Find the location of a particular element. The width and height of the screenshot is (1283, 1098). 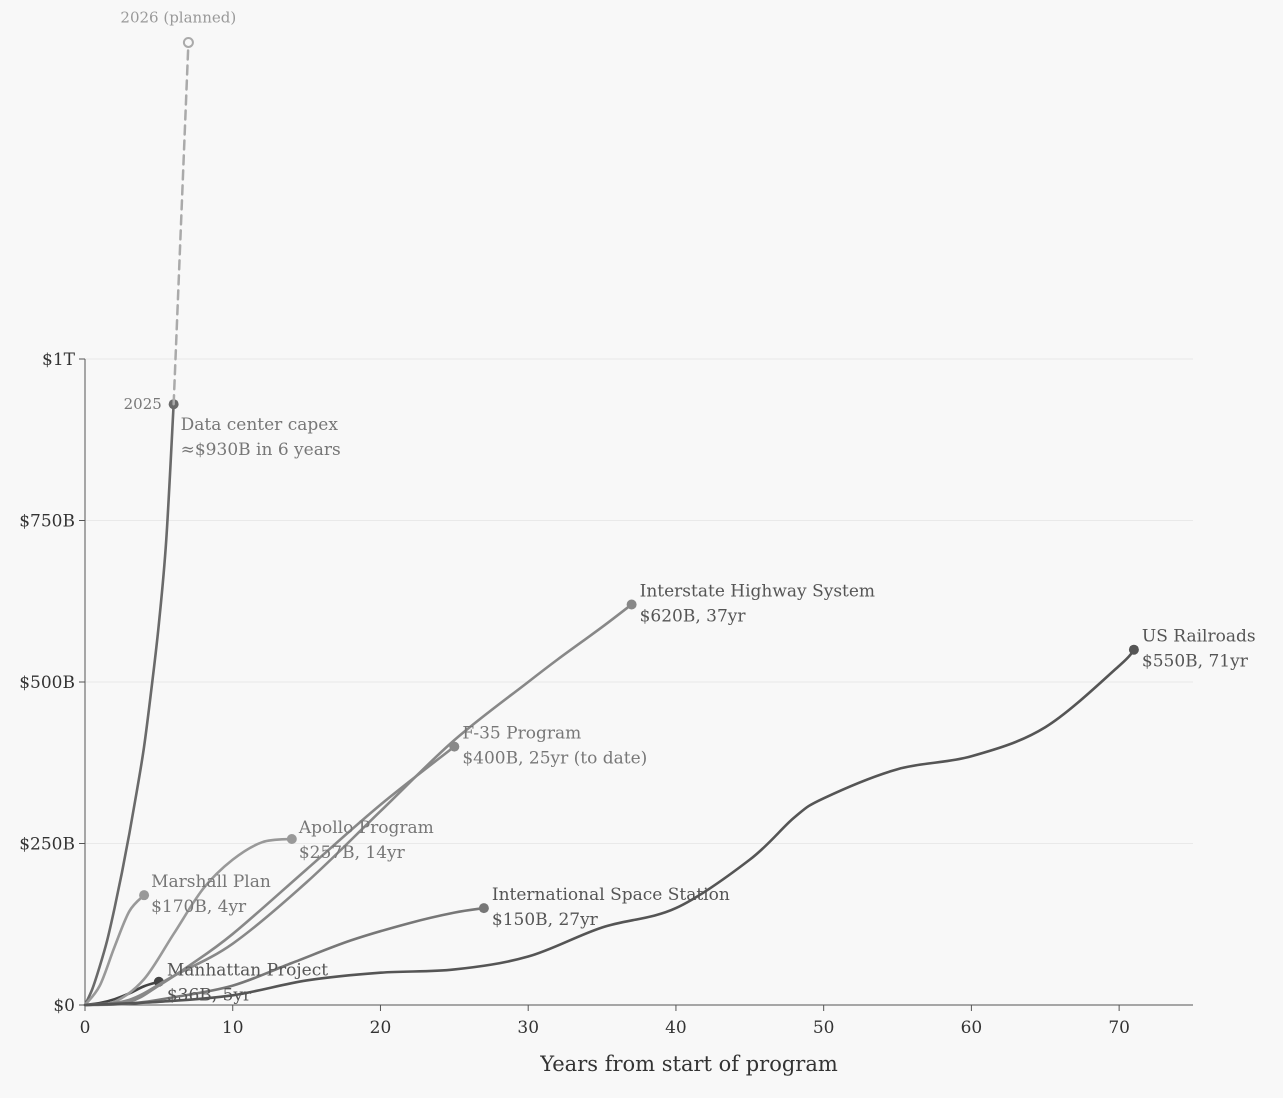

series-label-us-railroads: US Railroads is located at coordinates (1199, 637).